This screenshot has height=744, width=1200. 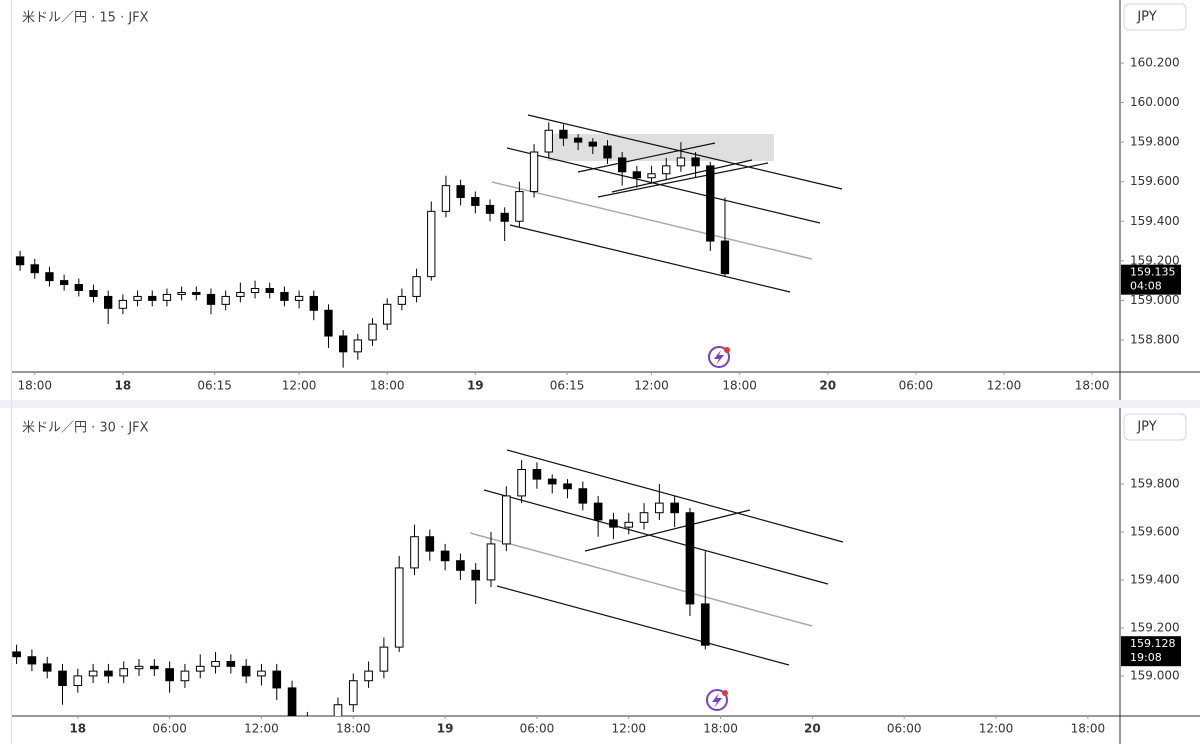 What do you see at coordinates (1155, 62) in the screenshot?
I see `y-tick-label: 160.200` at bounding box center [1155, 62].